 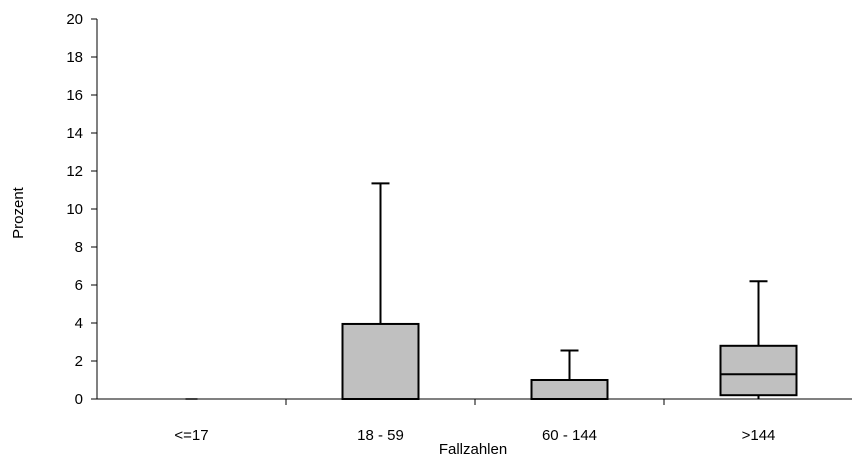 I want to click on y-tick-label: 10, so click(x=74, y=209).